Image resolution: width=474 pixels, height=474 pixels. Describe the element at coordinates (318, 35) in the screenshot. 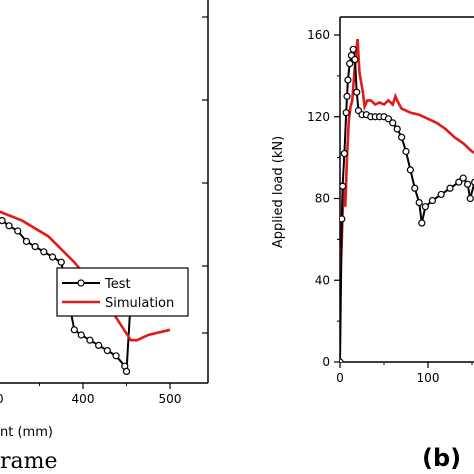

I see `right-y-tick-label: 160` at that location.